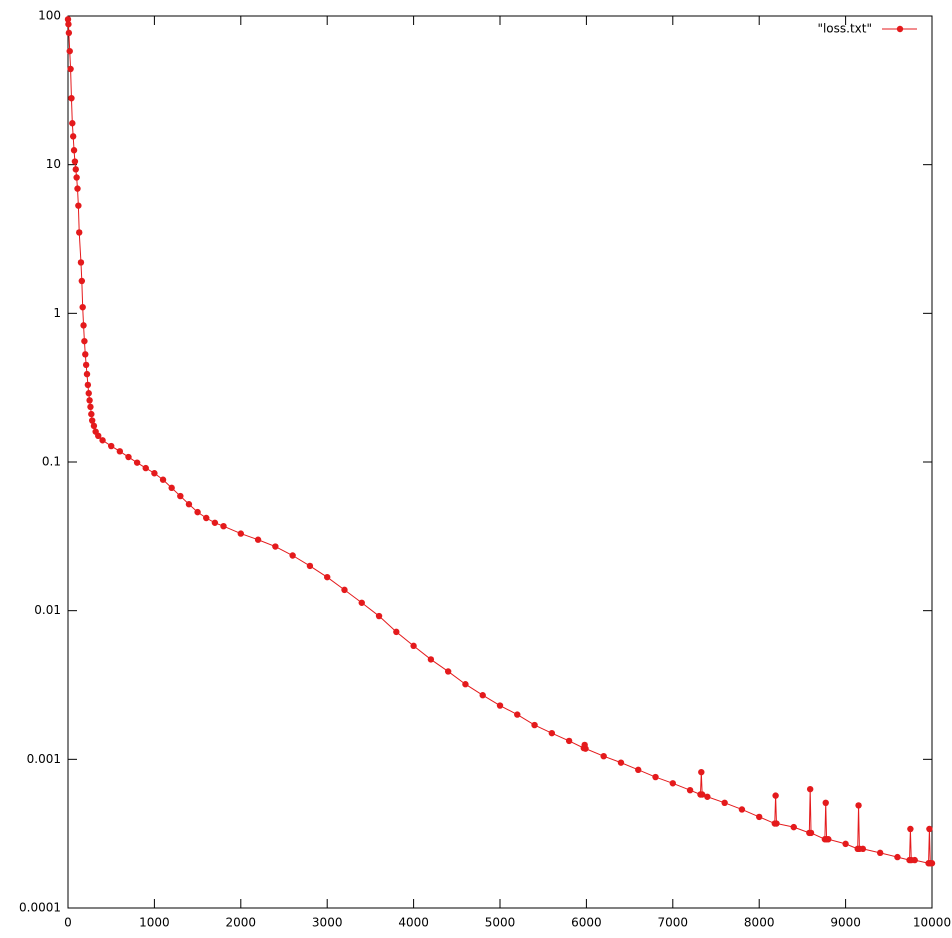 This screenshot has width=952, height=938. What do you see at coordinates (500, 923) in the screenshot?
I see `x-tick-label: 5000` at bounding box center [500, 923].